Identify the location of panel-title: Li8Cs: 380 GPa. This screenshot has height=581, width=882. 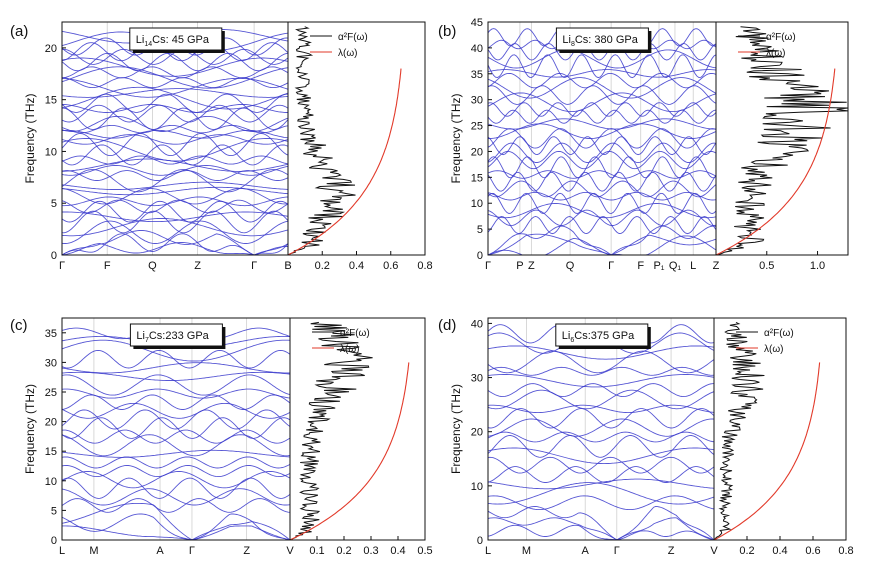
(600, 41).